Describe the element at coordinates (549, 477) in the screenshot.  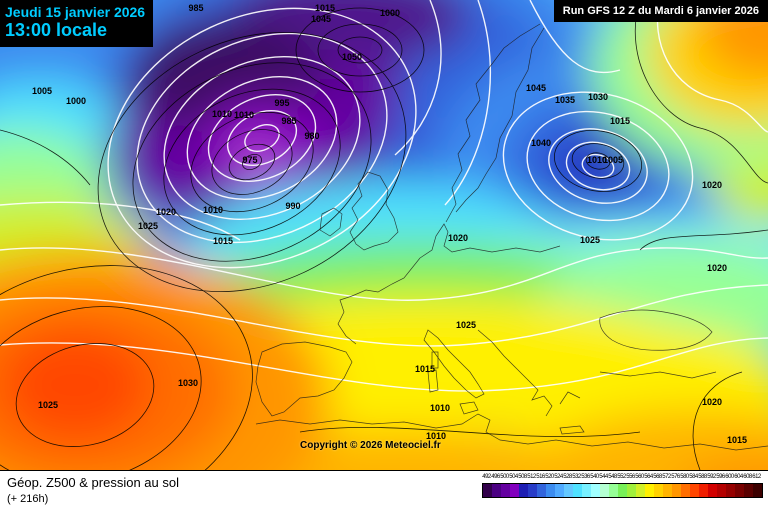
I see `legend-value: 520` at that location.